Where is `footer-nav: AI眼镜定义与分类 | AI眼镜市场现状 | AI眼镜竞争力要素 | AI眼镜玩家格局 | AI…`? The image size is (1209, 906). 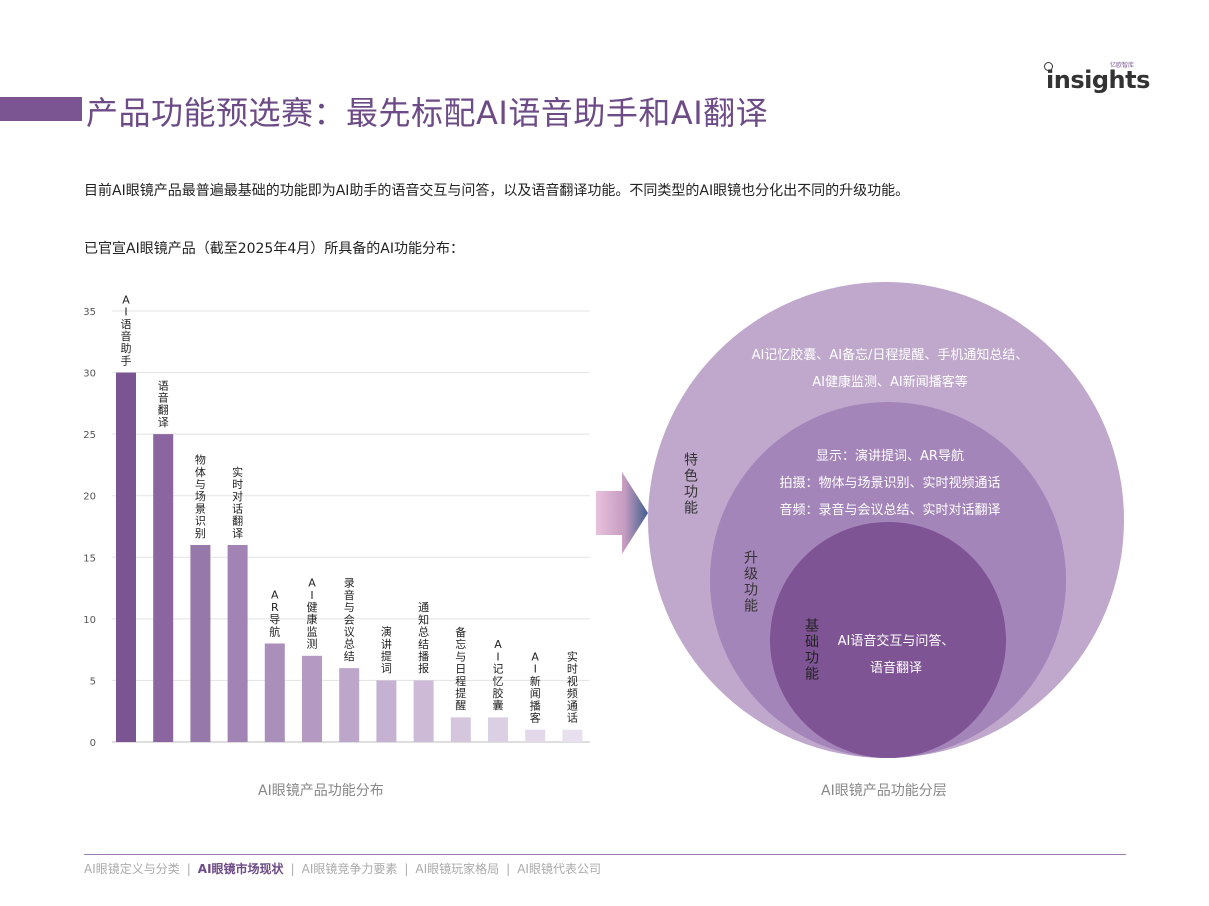
footer-nav: AI眼镜定义与分类 | AI眼镜市场现状 | AI眼镜竞争力要素 | AI眼镜玩家格局 | AI… is located at coordinates (342, 868).